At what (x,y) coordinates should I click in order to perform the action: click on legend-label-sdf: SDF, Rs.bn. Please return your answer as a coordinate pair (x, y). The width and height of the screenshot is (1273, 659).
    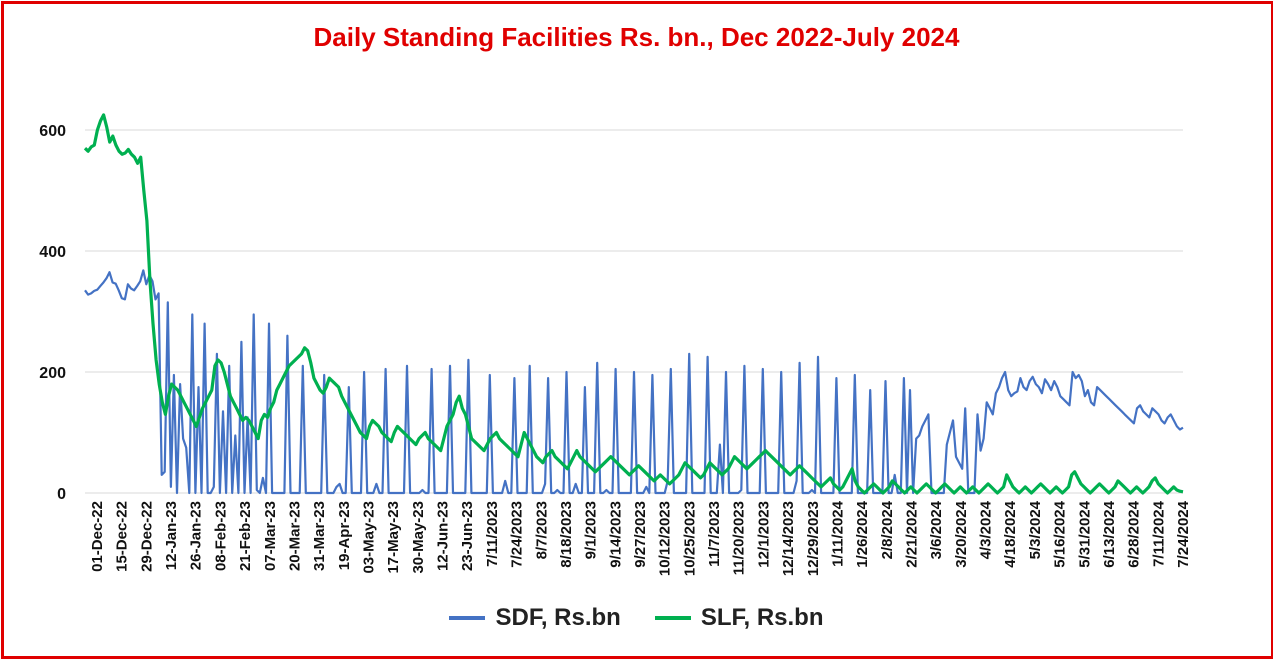
    Looking at the image, I should click on (558, 617).